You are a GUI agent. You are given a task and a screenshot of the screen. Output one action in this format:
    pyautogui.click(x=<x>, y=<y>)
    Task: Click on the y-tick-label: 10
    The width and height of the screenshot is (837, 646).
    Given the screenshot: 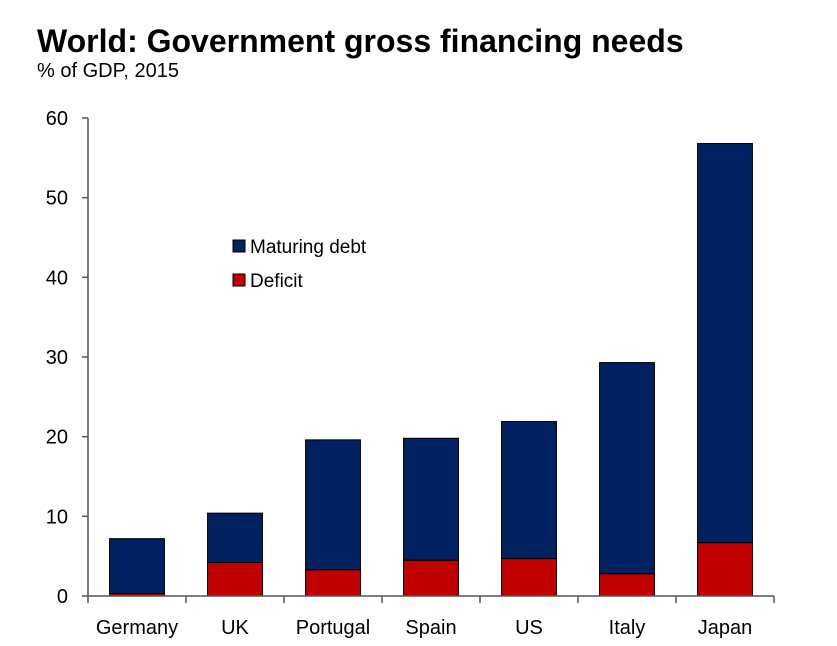 What is the action you would take?
    pyautogui.click(x=57, y=517)
    